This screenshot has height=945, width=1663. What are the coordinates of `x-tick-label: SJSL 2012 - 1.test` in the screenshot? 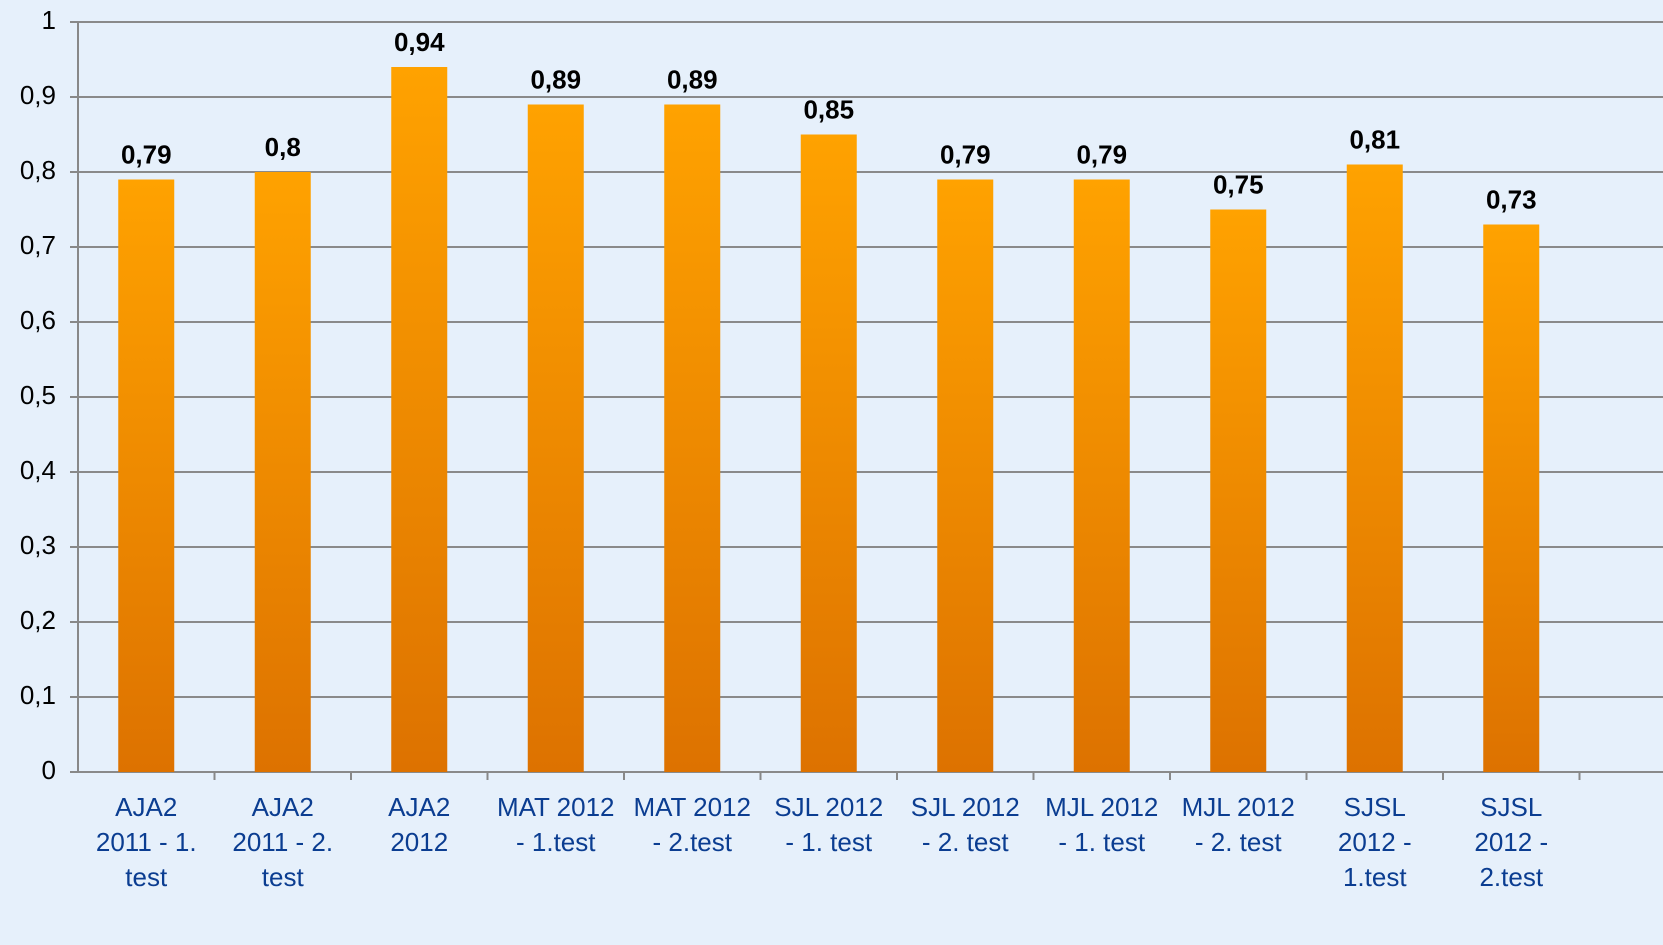 It's located at (1374, 842).